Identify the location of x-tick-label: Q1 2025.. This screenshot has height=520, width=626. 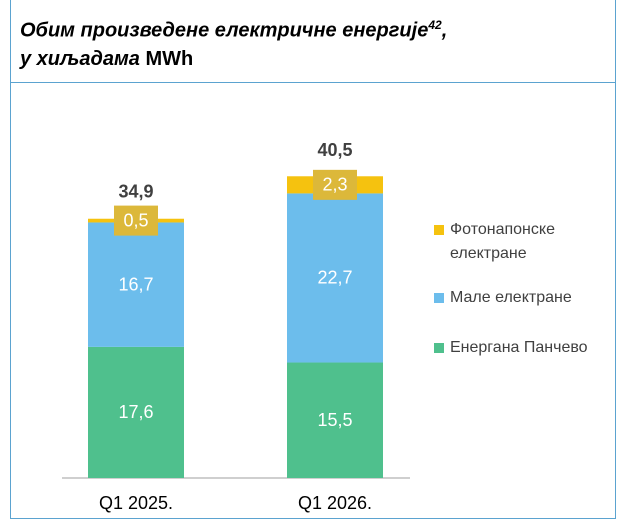
(136, 503).